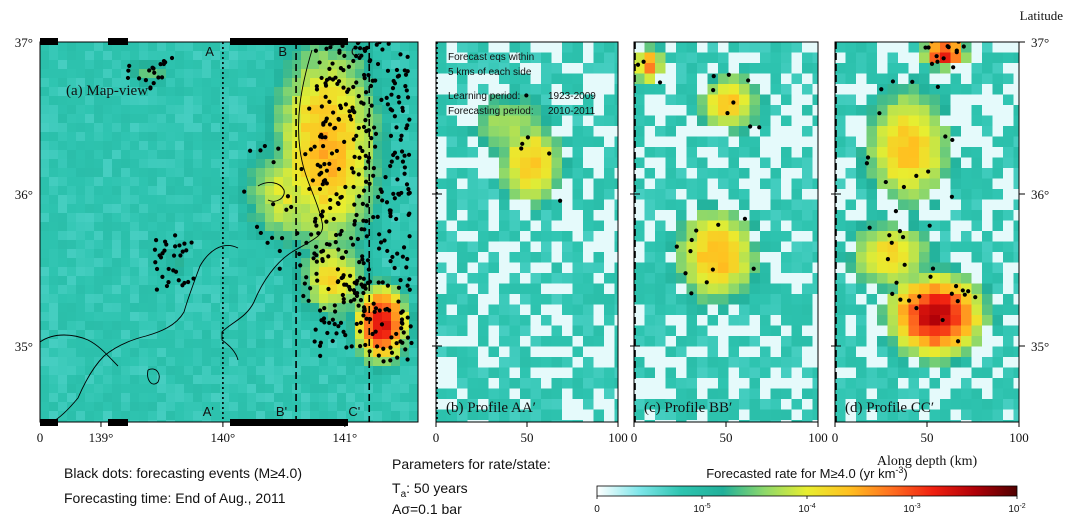  I want to click on panel-title-c: (c) Profile BB′, so click(688, 408).